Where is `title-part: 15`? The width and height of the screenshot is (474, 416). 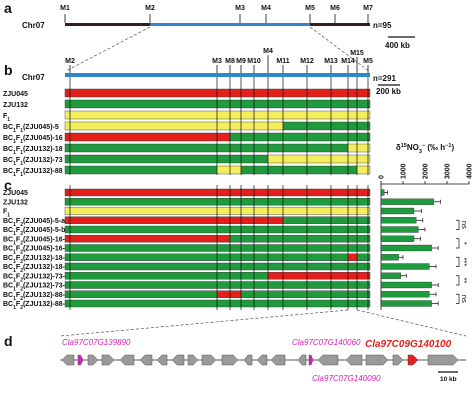
title-part: 15 is located at coordinates (404, 146).